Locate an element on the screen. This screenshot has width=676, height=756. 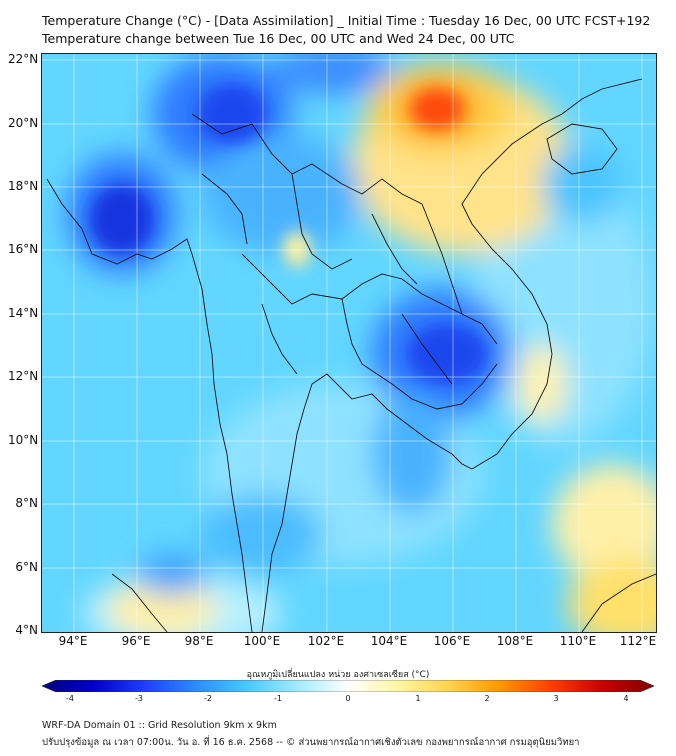
lat-label: 16°N is located at coordinates (23, 249).